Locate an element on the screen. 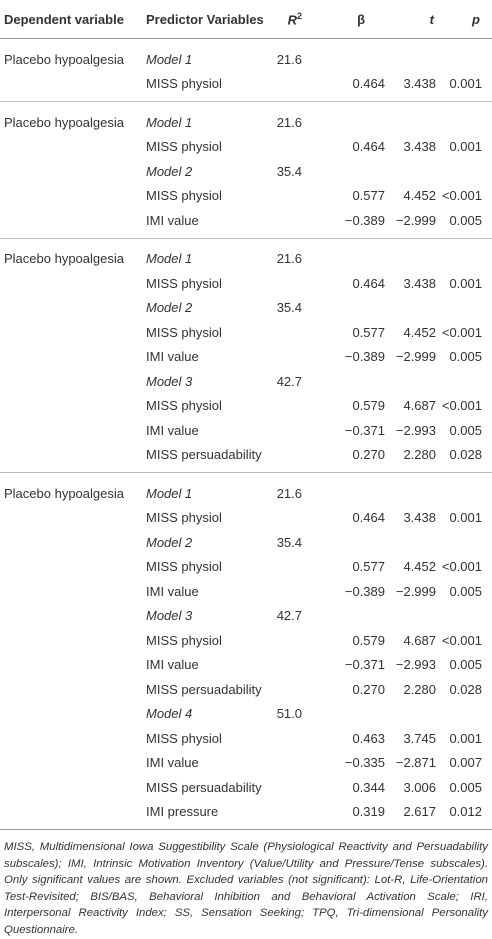 Image resolution: width=492 pixels, height=939 pixels. header-sup: 2 is located at coordinates (299, 15).